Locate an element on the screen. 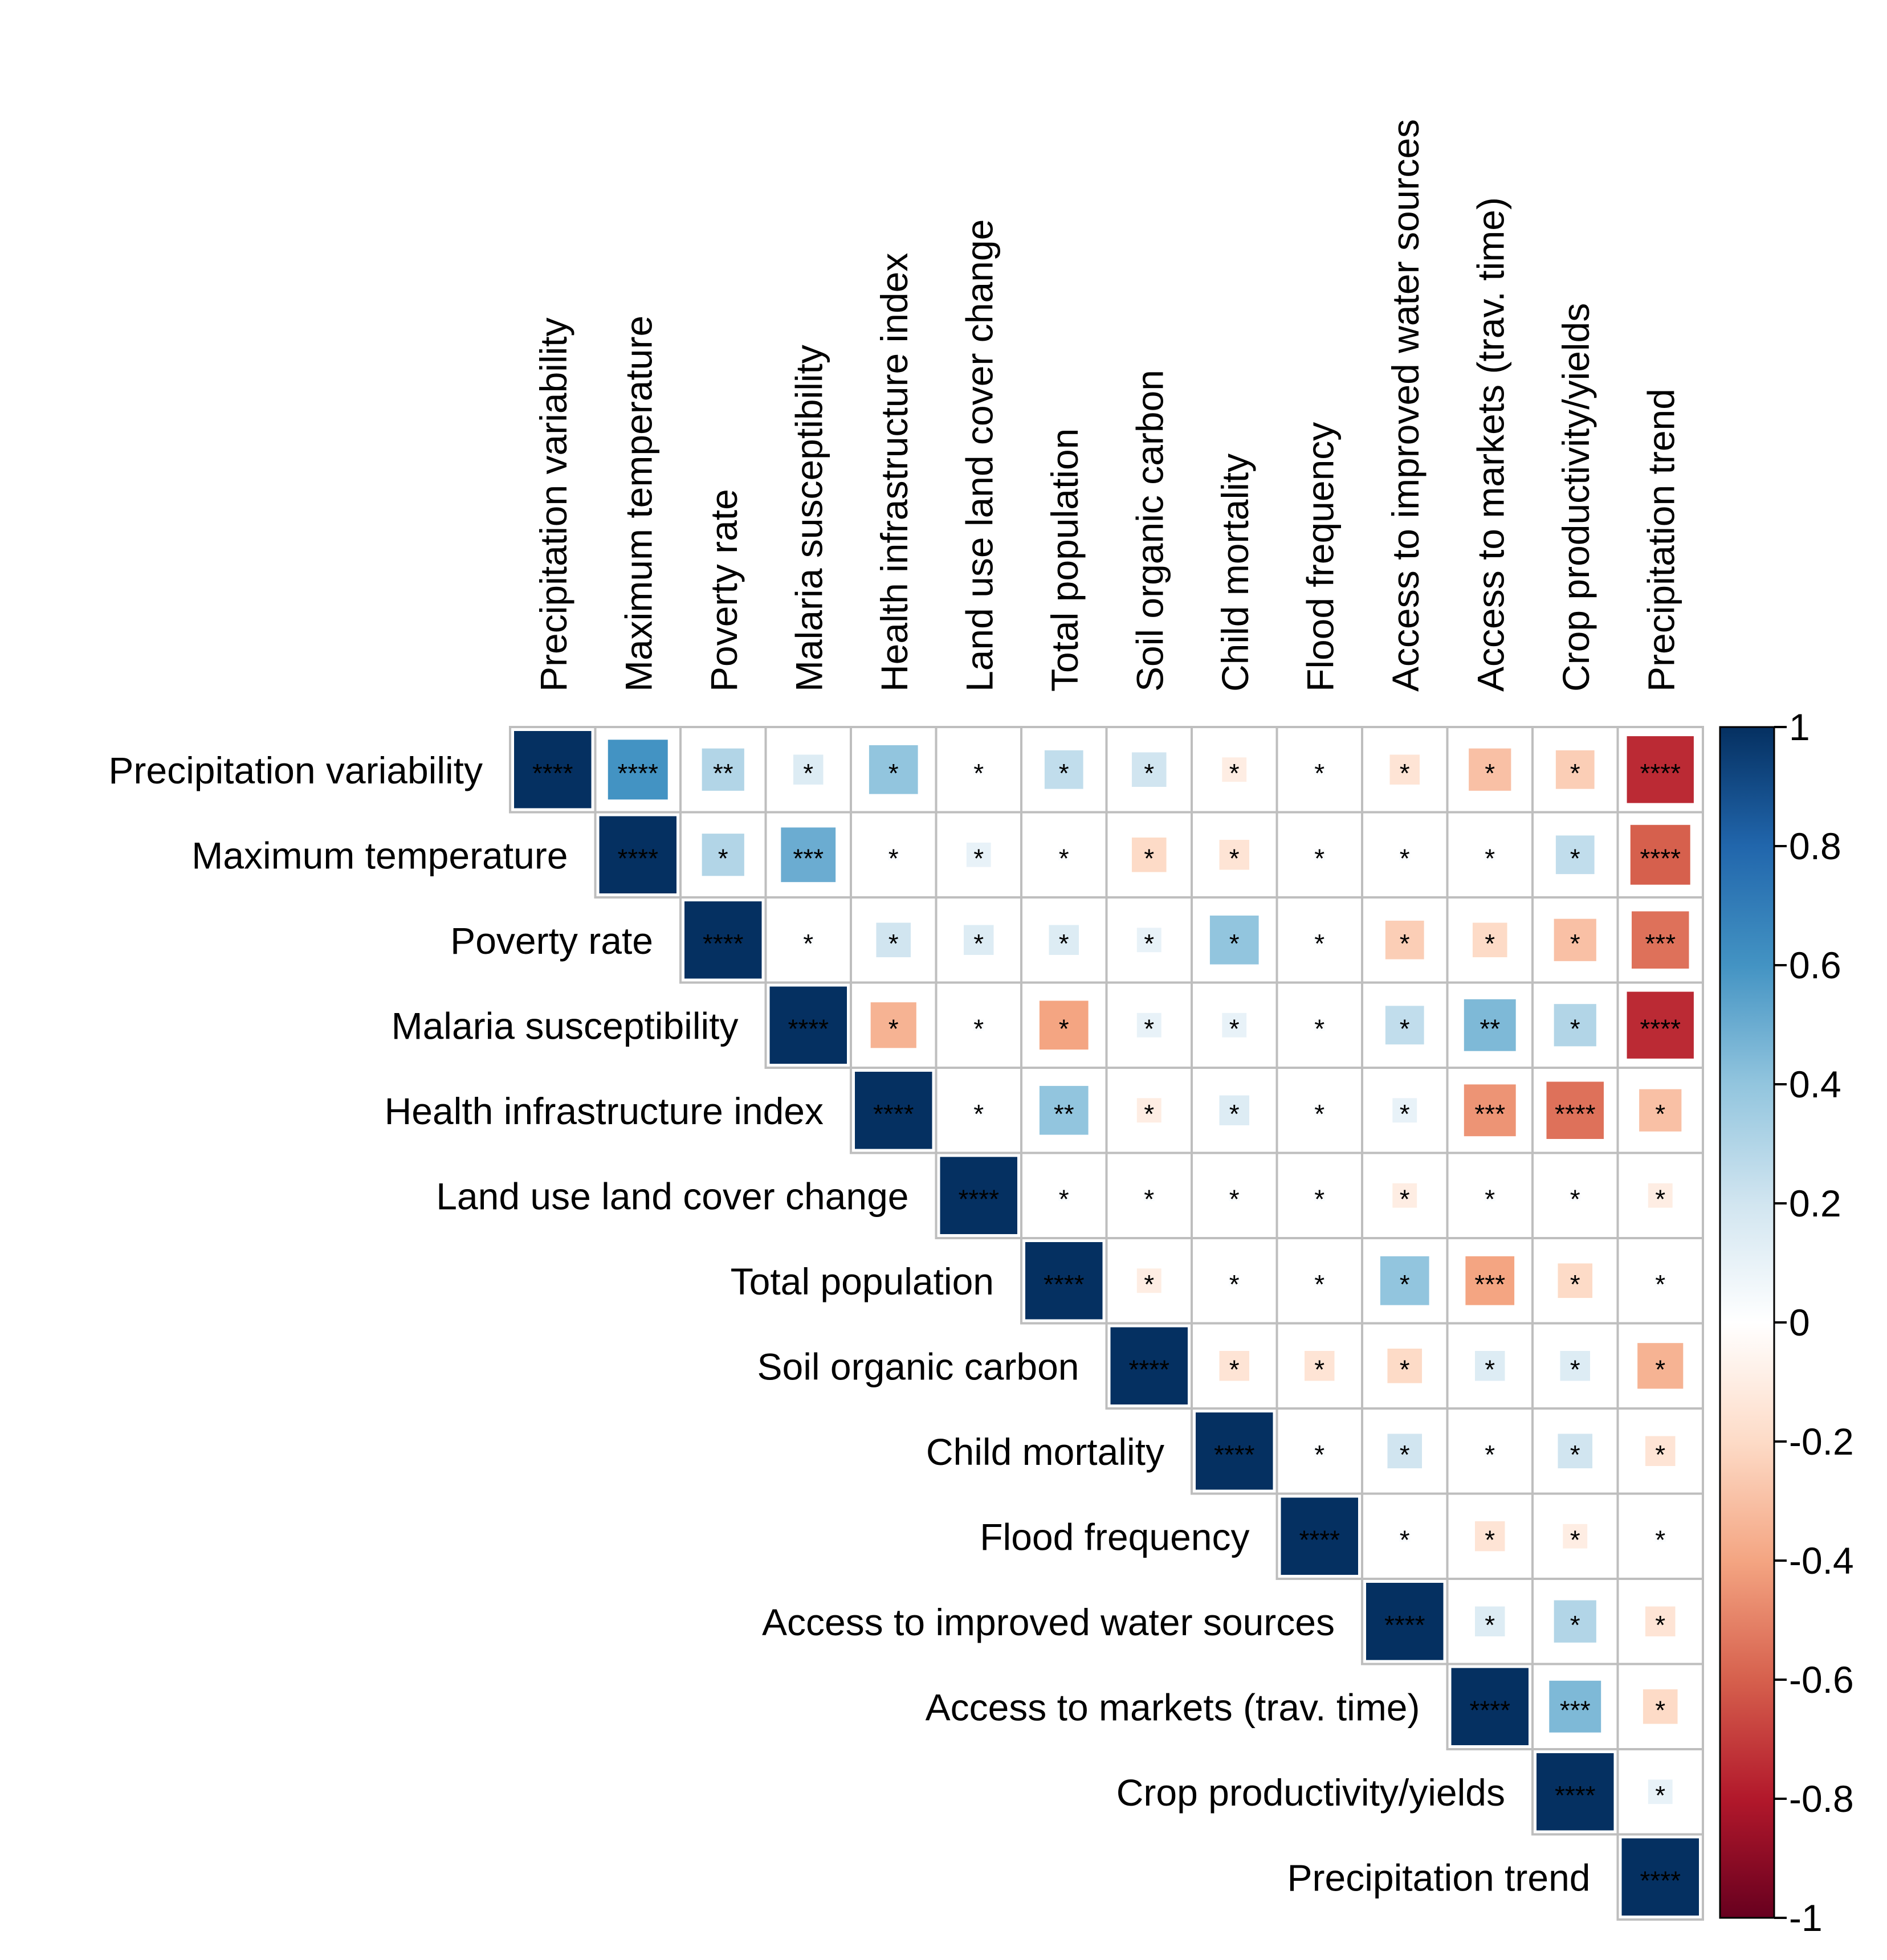 This screenshot has width=1887, height=1960. column-label: Access to markets (trav. time) is located at coordinates (1490, 444).